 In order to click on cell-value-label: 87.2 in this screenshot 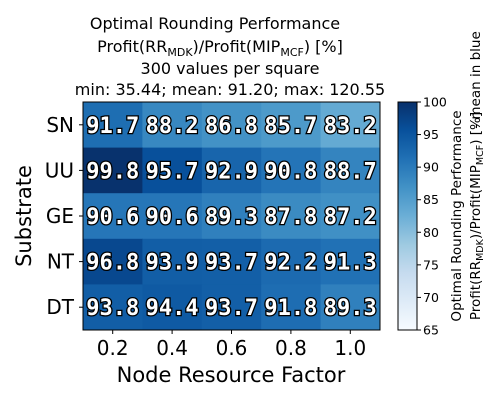, I will do `click(350, 217)`.